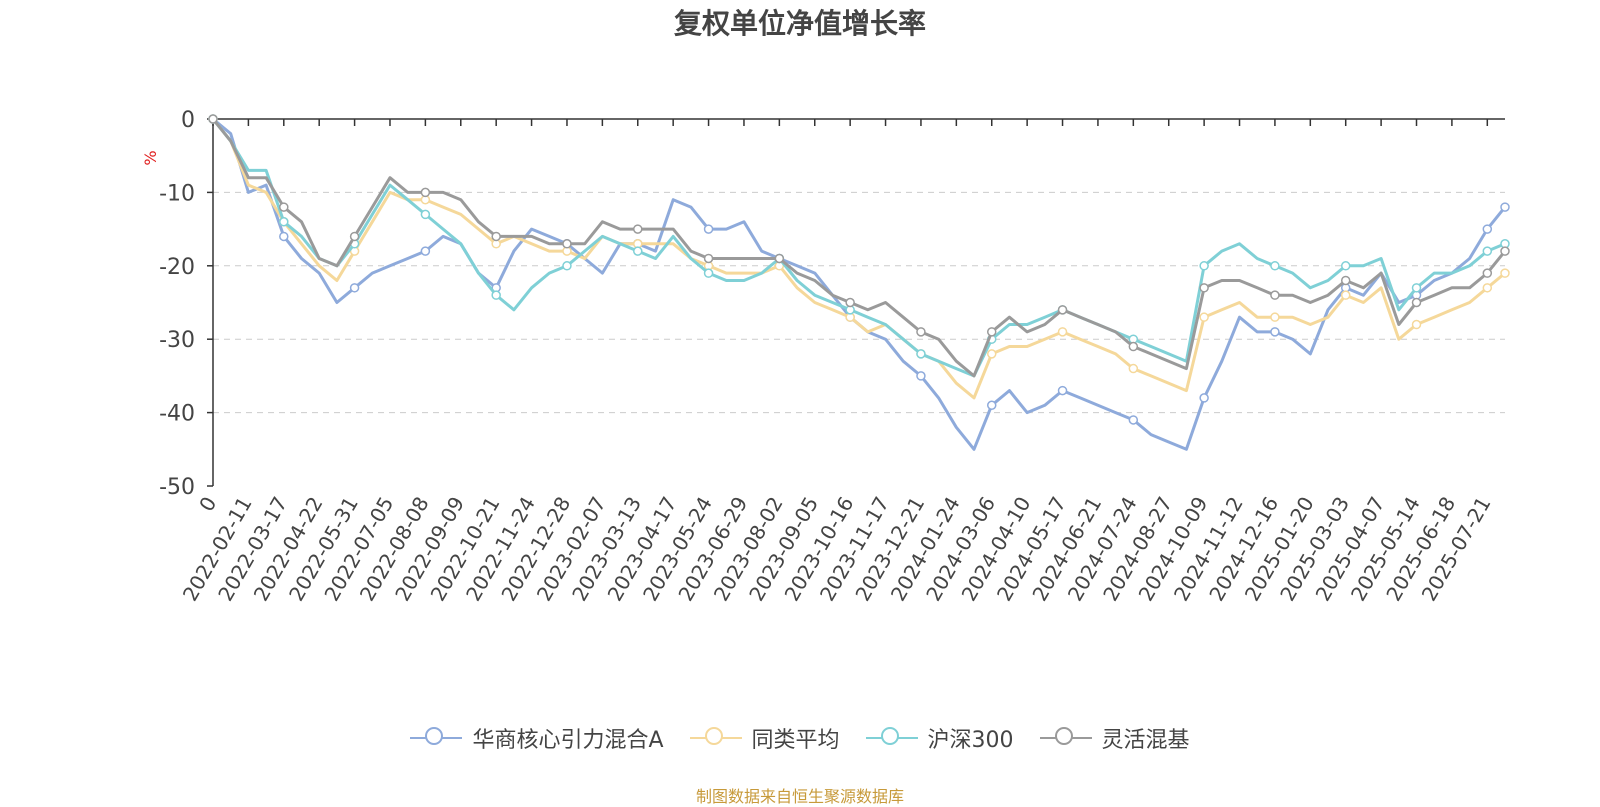 Image resolution: width=1600 pixels, height=807 pixels. I want to click on y-axis-unit: %, so click(150, 157).